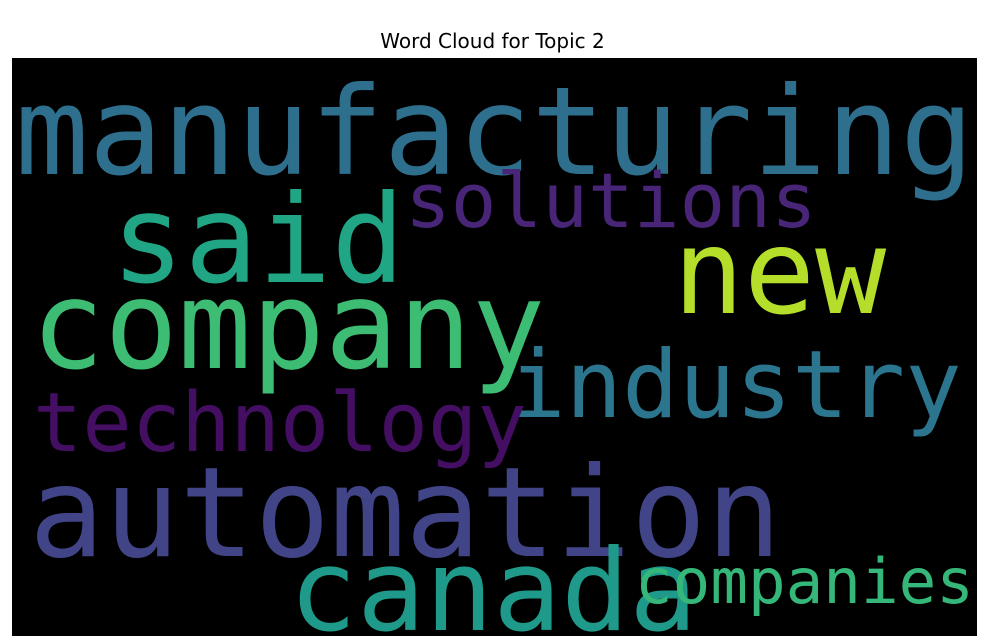 The width and height of the screenshot is (985, 644). What do you see at coordinates (735, 385) in the screenshot?
I see `word-industry: industry` at bounding box center [735, 385].